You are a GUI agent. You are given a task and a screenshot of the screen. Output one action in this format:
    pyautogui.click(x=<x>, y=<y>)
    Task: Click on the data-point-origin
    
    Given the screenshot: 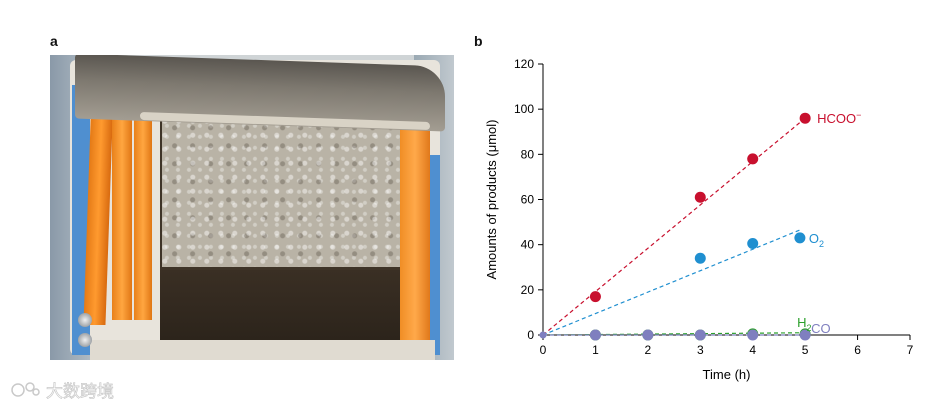 What is the action you would take?
    pyautogui.click(x=543, y=335)
    